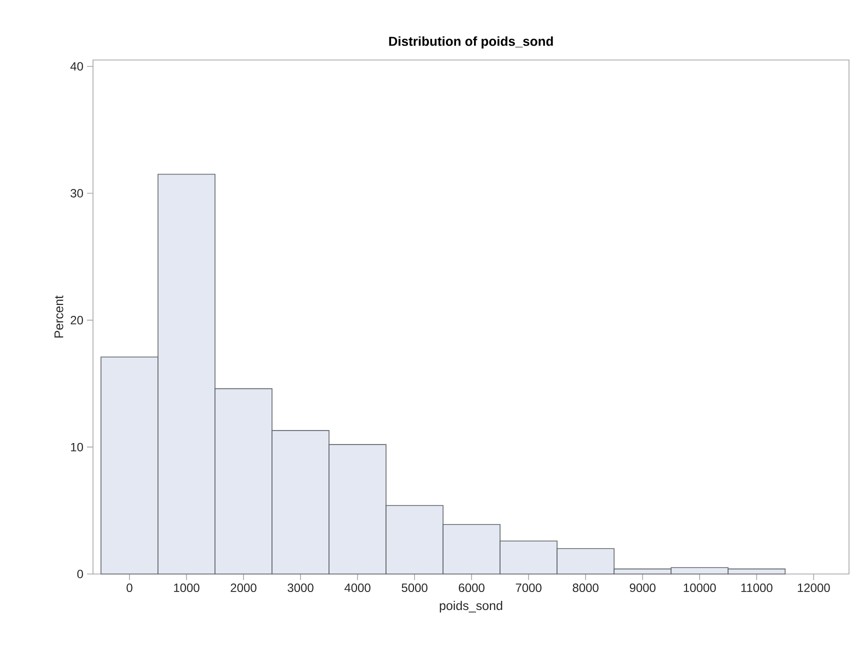 Image resolution: width=858 pixels, height=648 pixels. Describe the element at coordinates (301, 588) in the screenshot. I see `x-tick-label: 3000` at that location.